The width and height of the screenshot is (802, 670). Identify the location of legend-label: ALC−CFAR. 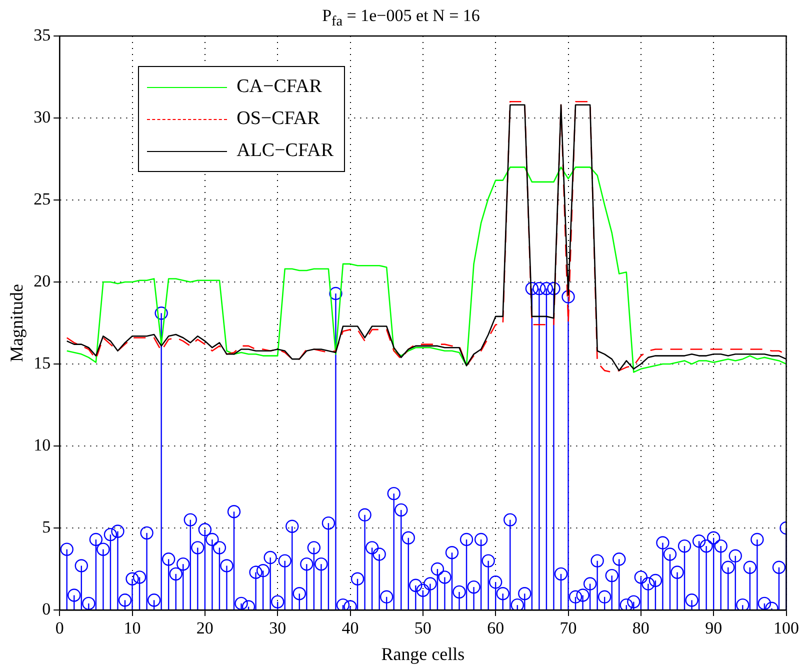
(285, 151).